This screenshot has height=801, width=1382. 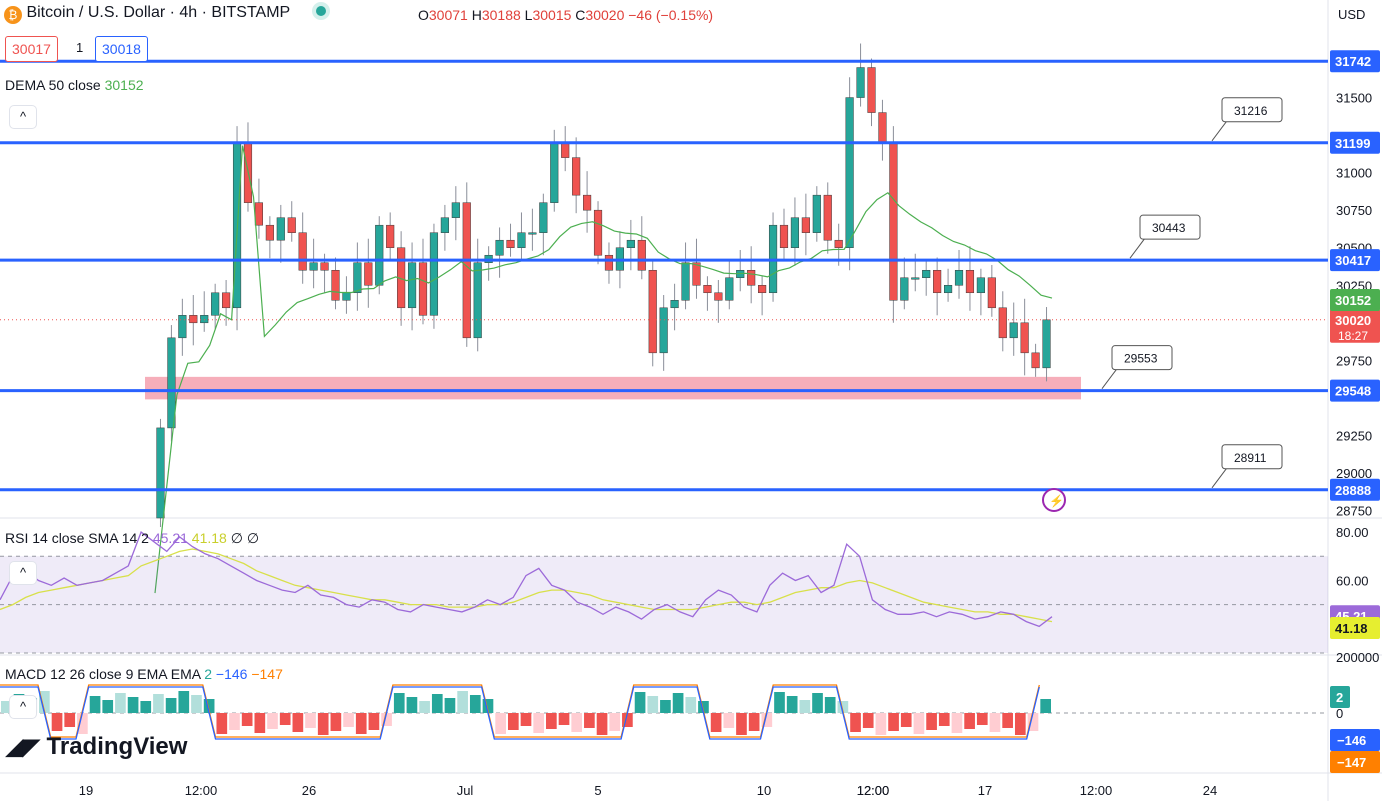 I want to click on tradingview-logo: ◢◤ TradingView, so click(x=97, y=746).